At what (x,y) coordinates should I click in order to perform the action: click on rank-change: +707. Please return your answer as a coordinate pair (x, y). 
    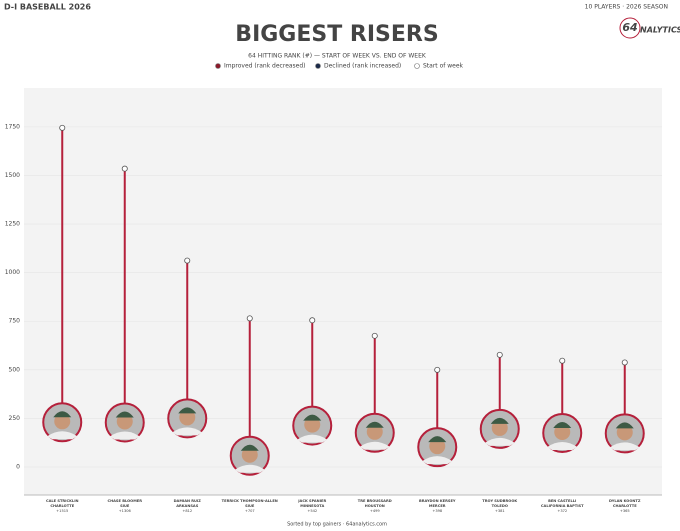
    Looking at the image, I should click on (250, 511).